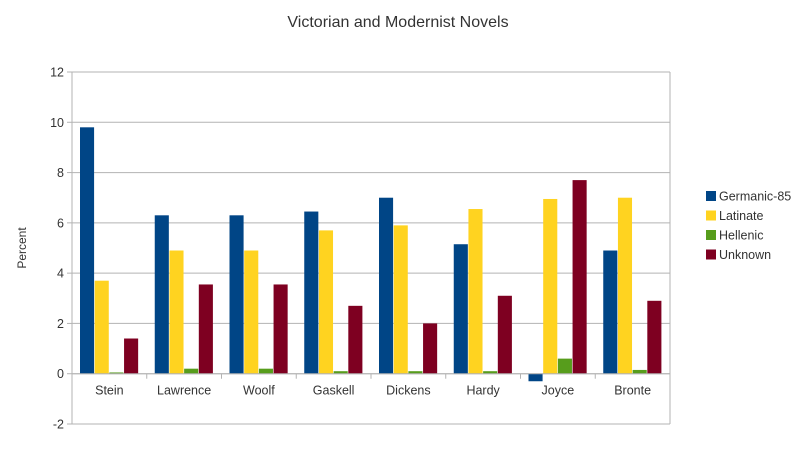  I want to click on y-tick-label: 4, so click(60, 274).